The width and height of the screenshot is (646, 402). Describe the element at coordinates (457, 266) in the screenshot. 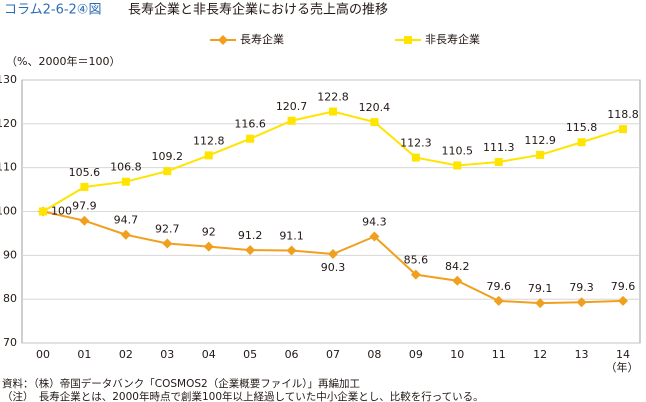

I see `data-label: 84.2` at that location.